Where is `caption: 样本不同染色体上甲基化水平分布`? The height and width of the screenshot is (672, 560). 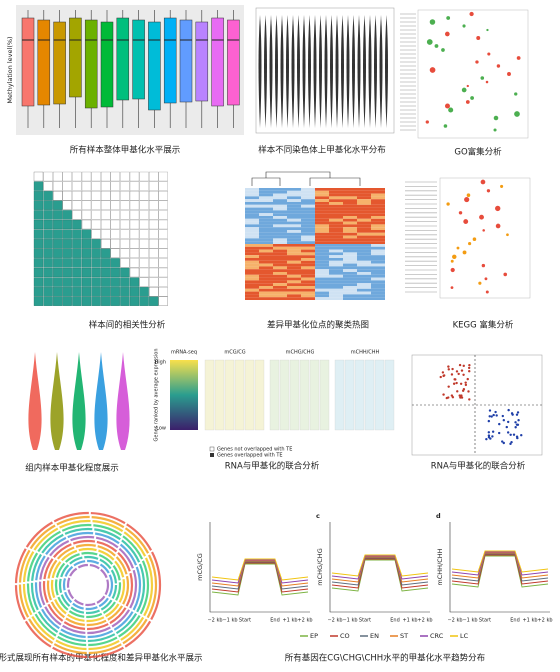
caption: 样本不同染色体上甲基化水平分布 is located at coordinates (322, 150).